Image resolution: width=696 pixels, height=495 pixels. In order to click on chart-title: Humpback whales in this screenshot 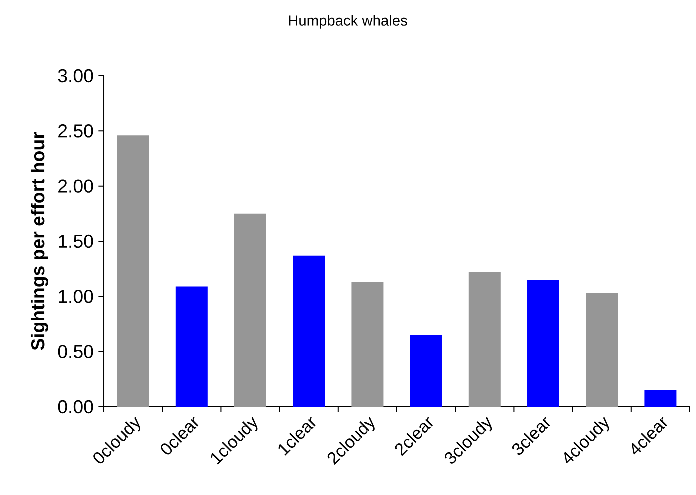, I will do `click(348, 22)`.